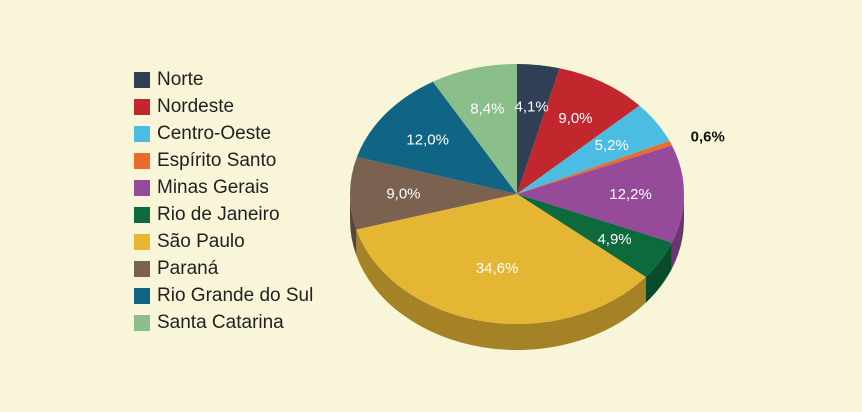  Describe the element at coordinates (612, 145) in the screenshot. I see `slice-label-centro-oeste: 5,2%` at that location.